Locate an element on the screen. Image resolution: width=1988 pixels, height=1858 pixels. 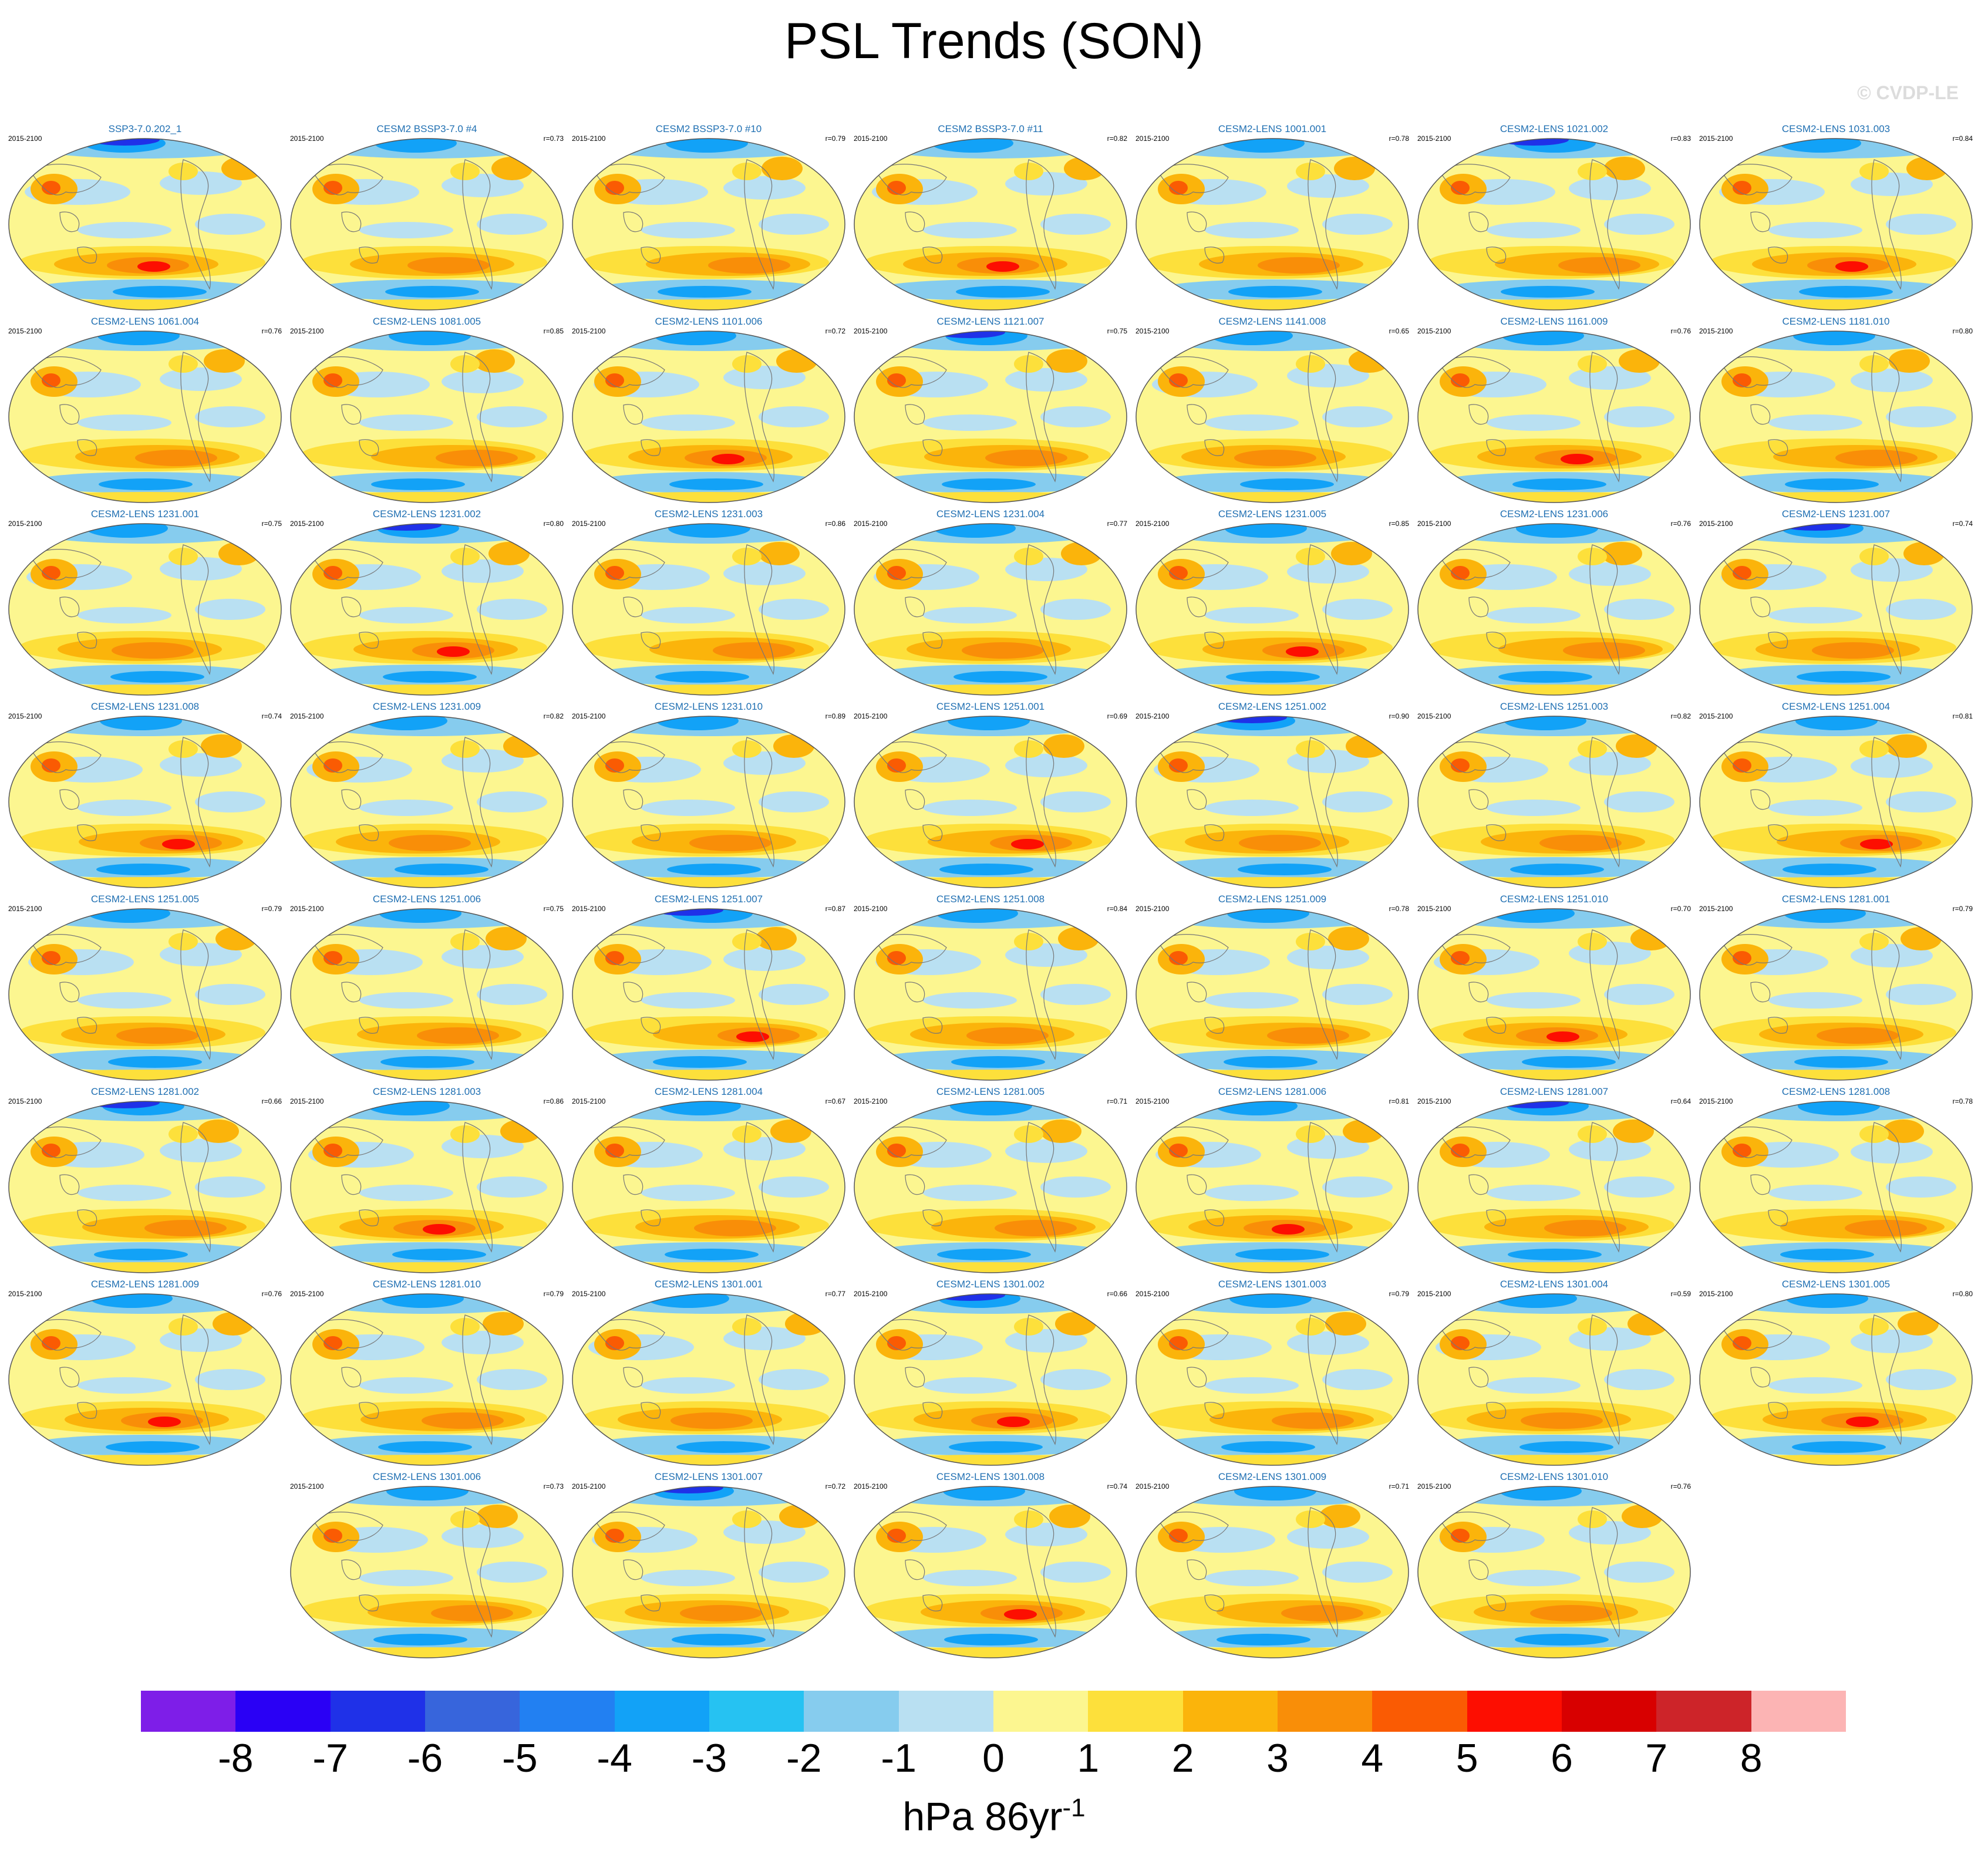
panel-correlation: r=0.81 is located at coordinates (1399, 1101).